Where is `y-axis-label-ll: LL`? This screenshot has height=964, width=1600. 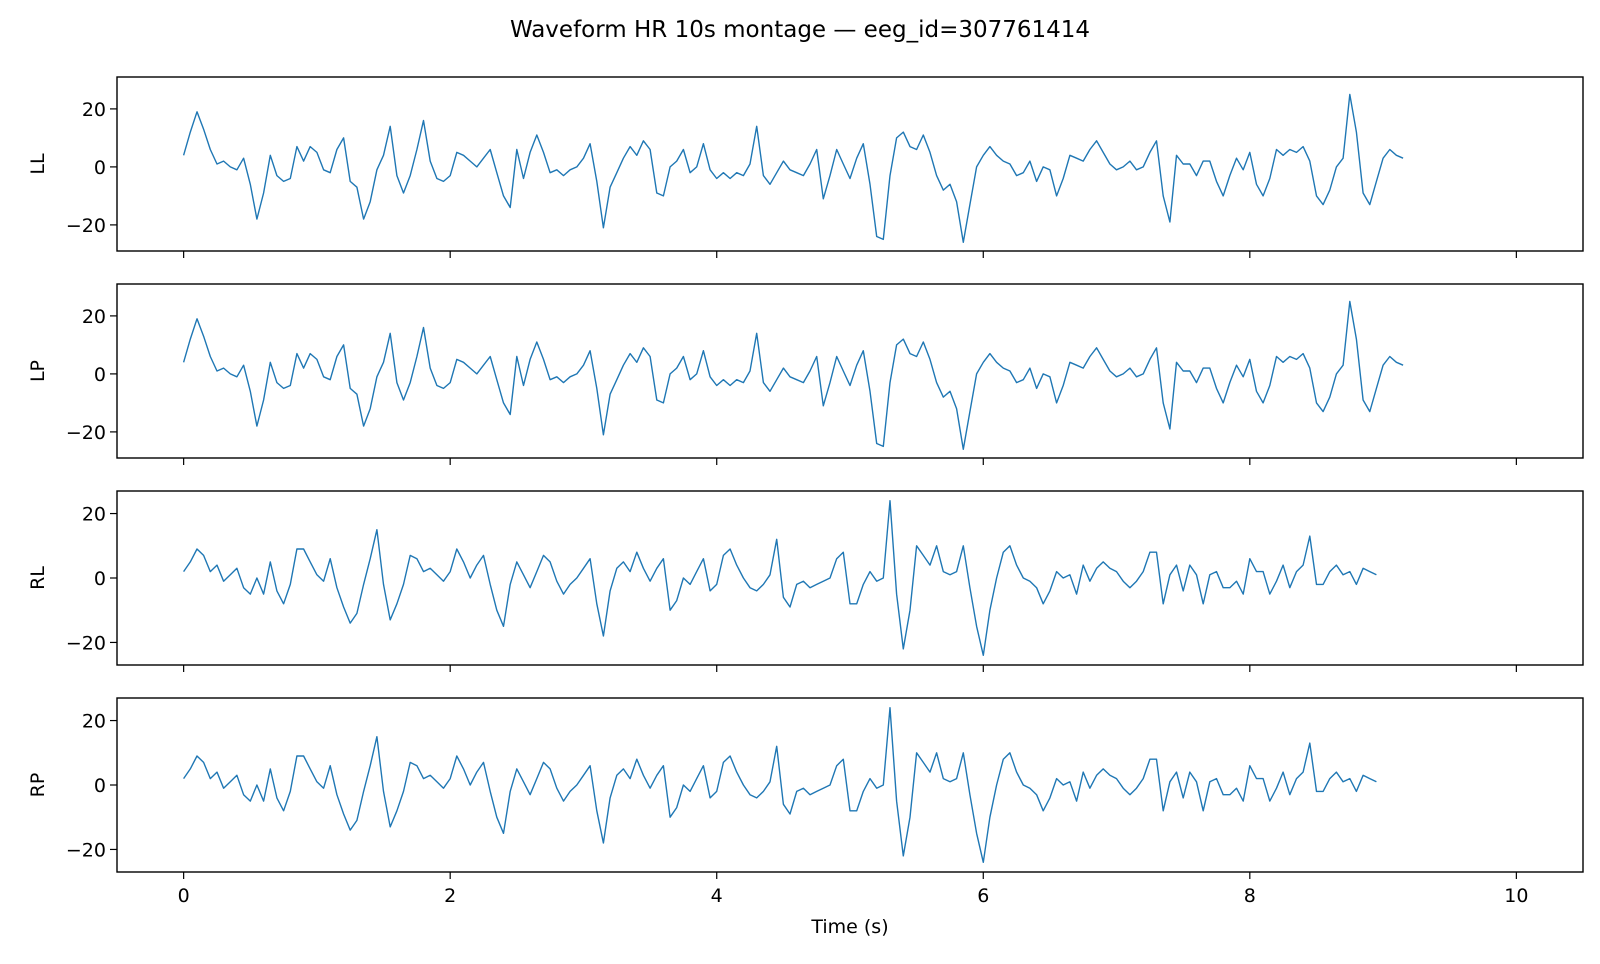 y-axis-label-ll: LL is located at coordinates (38, 164).